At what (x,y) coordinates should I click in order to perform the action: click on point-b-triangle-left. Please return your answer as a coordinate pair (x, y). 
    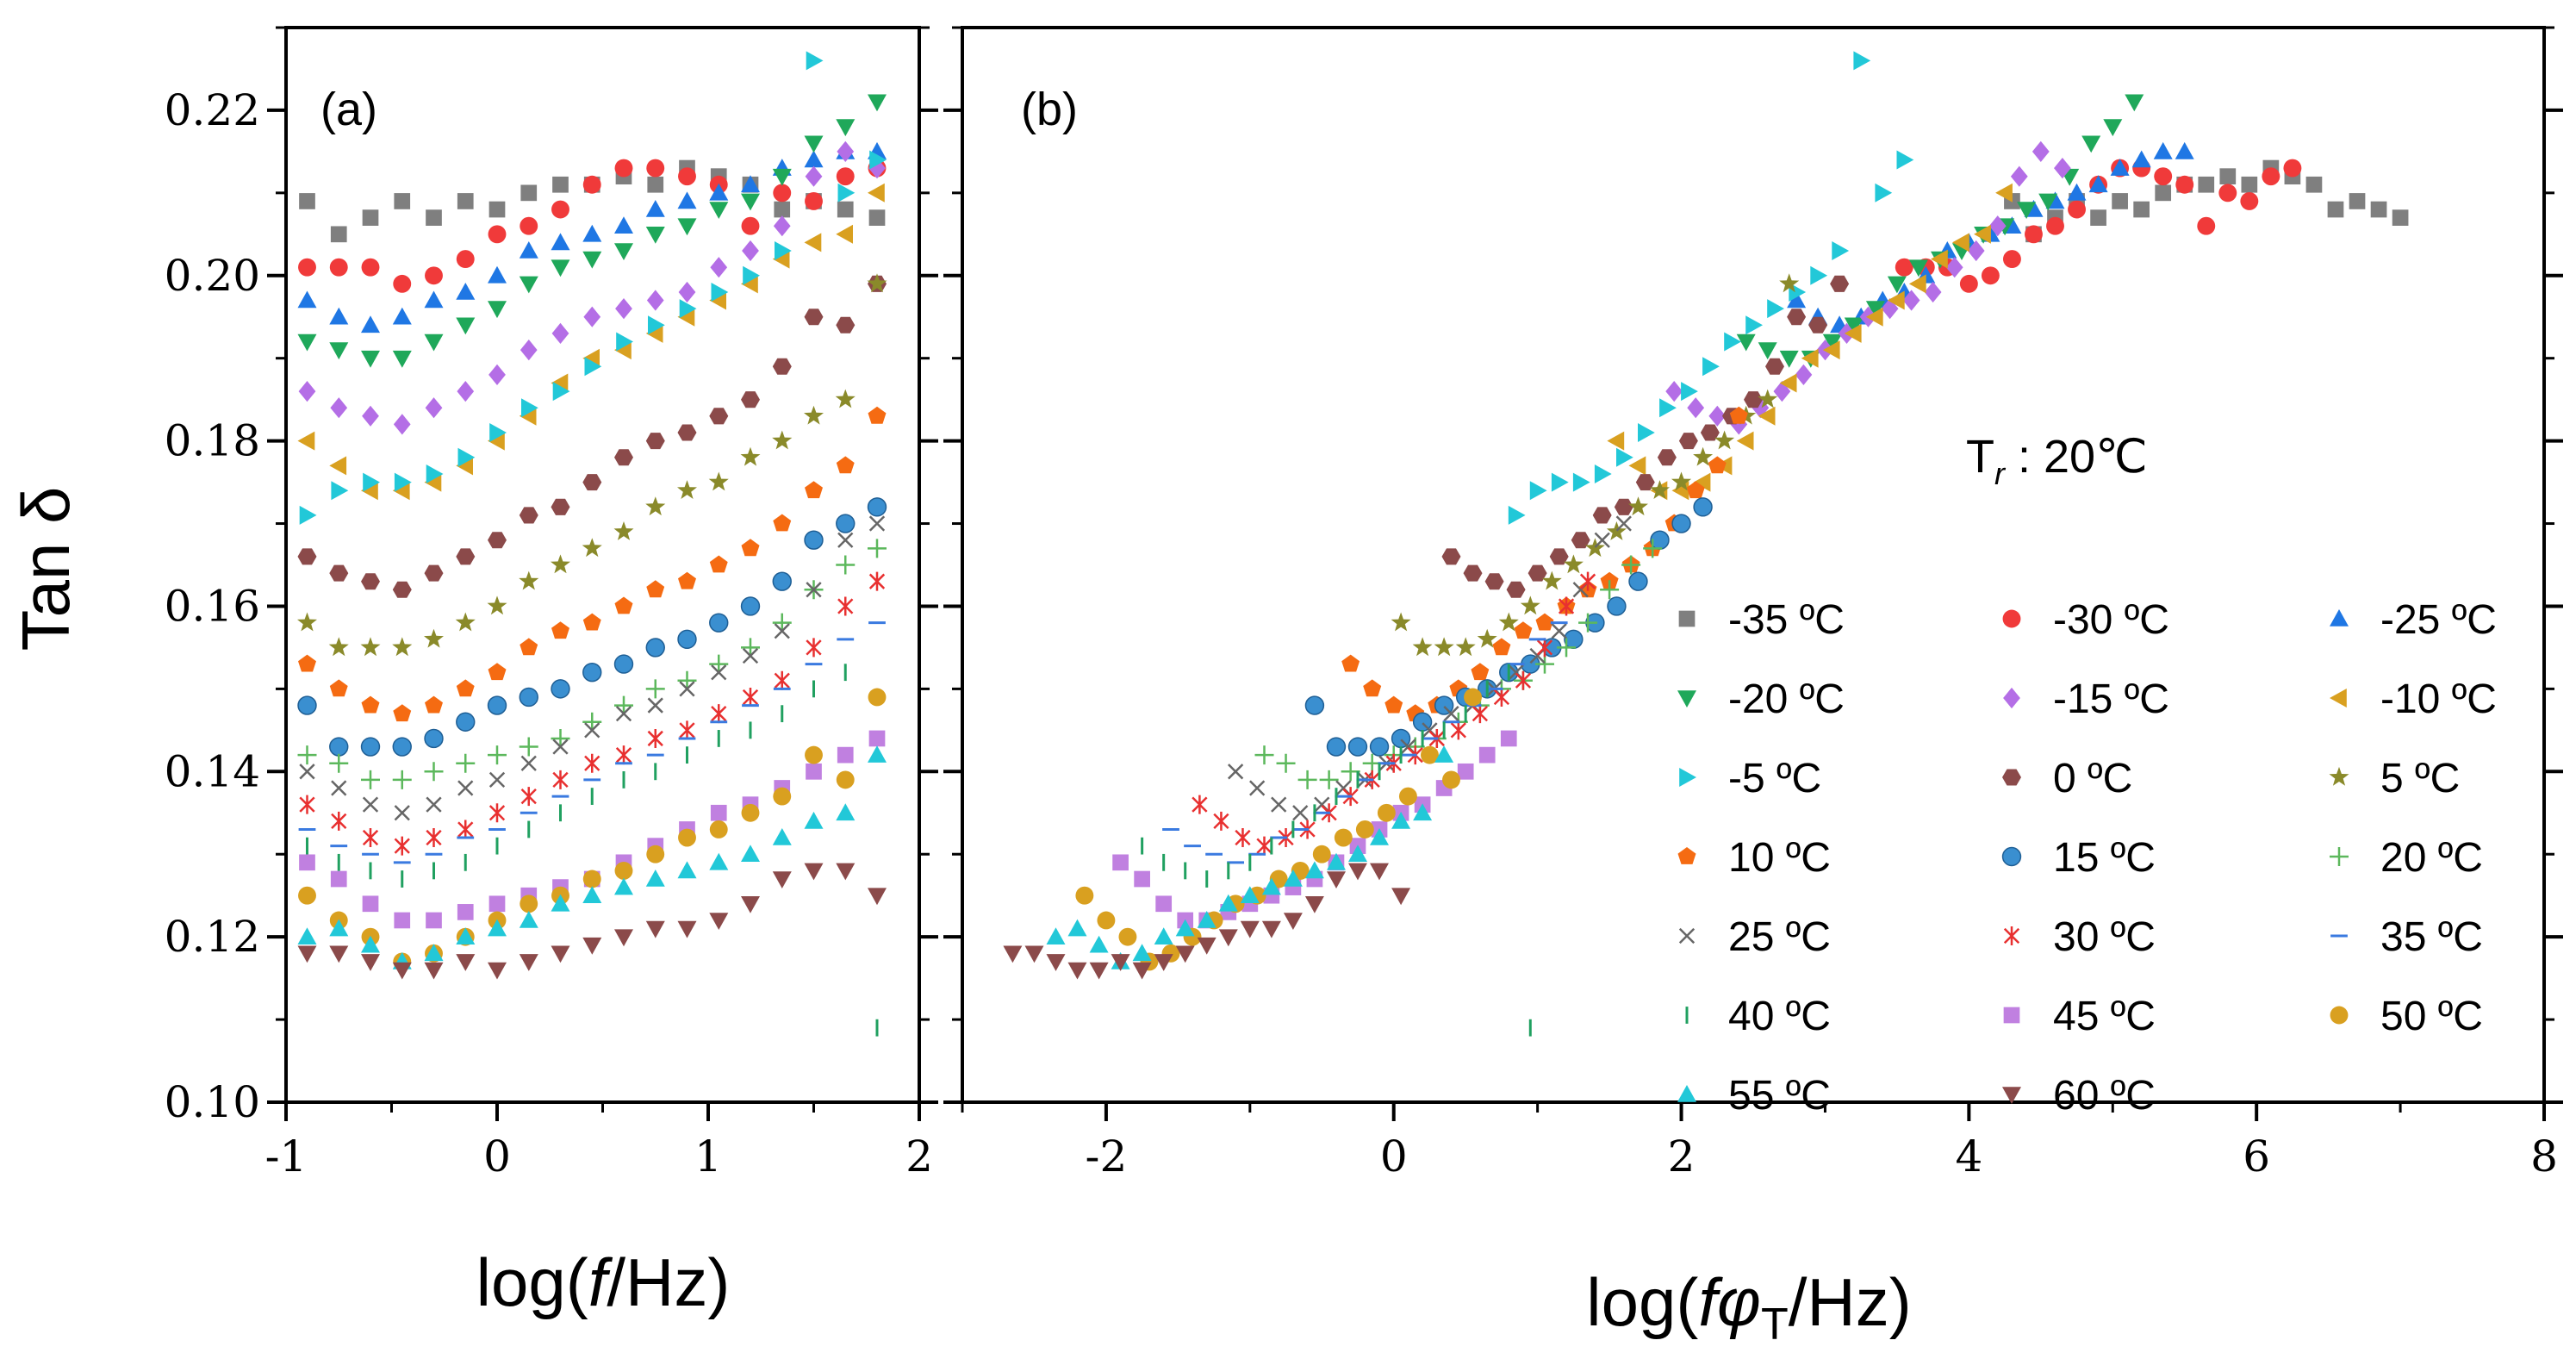
    Looking at the image, I should click on (1810, 358).